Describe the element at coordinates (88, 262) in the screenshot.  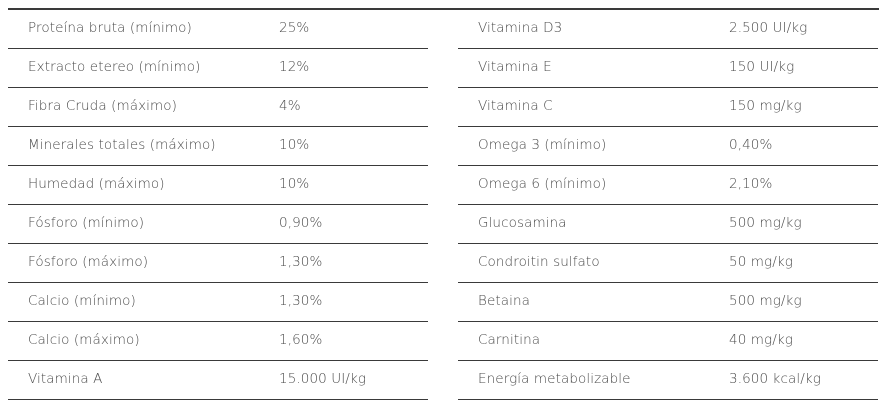
I see `row-label: Fósforo (máximo)` at that location.